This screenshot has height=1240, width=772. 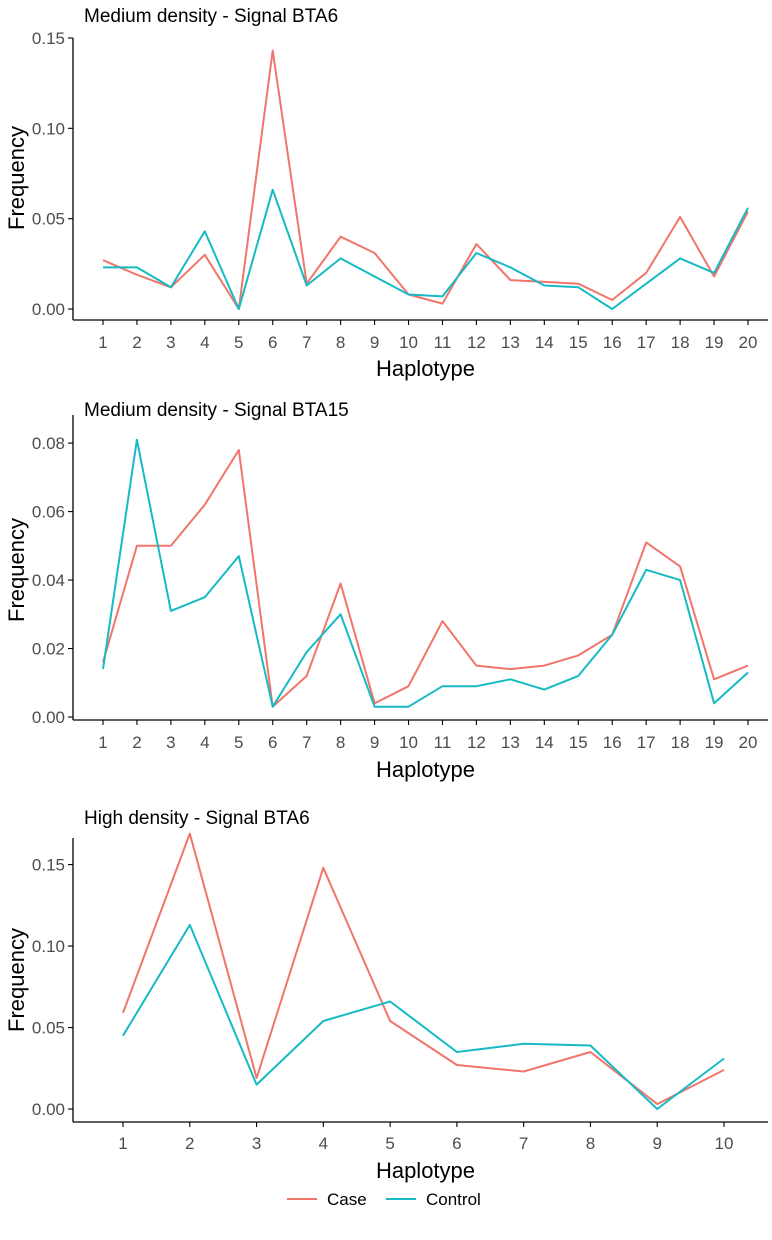 I want to click on y-tick-label: 0.06, so click(x=48, y=512).